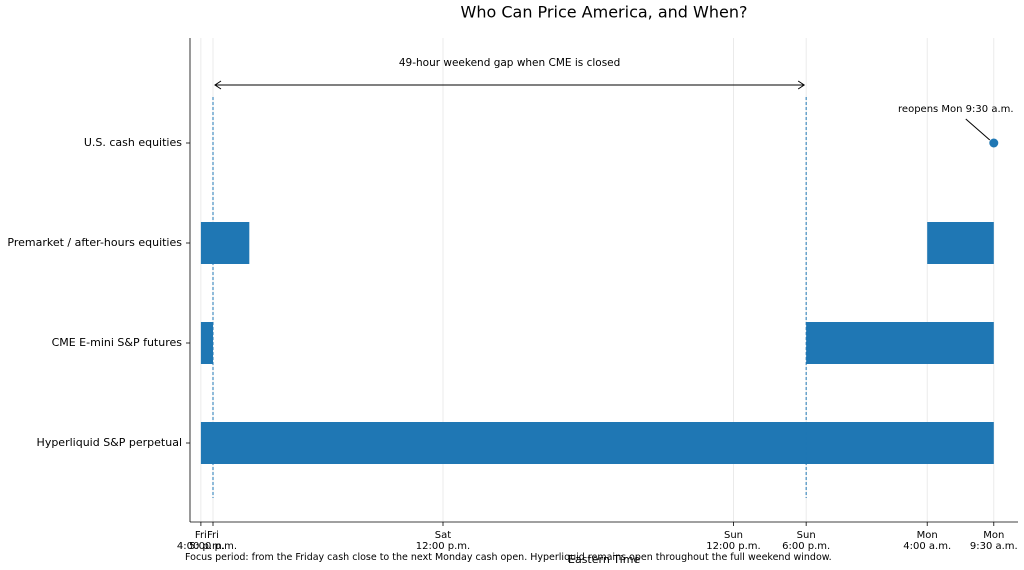  What do you see at coordinates (109, 442) in the screenshot?
I see `y-tick-label: Hyperliquid S&P perpetual` at bounding box center [109, 442].